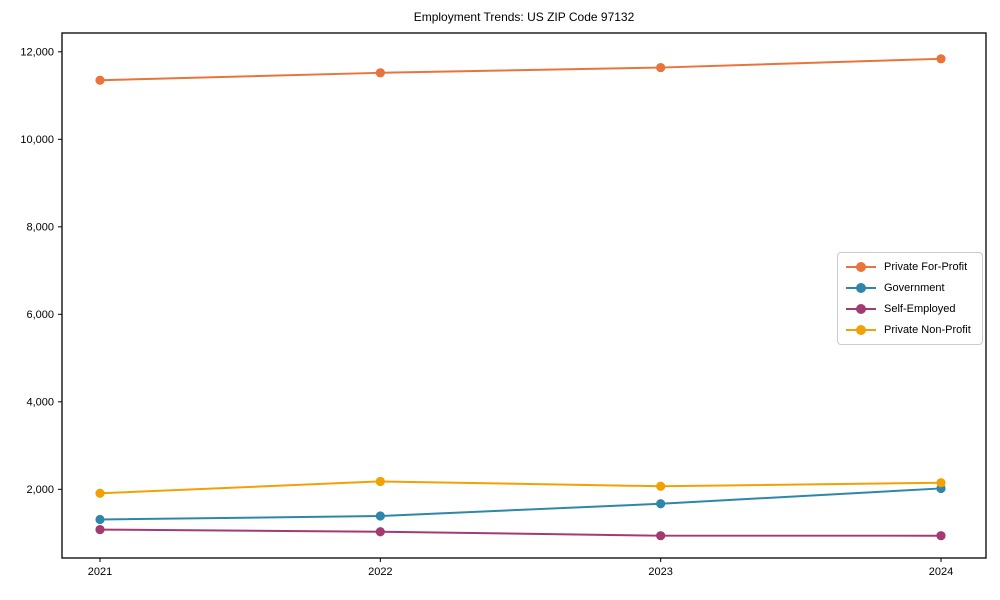 This screenshot has height=600, width=1000. Describe the element at coordinates (37, 140) in the screenshot. I see `y-tick-label: 10,000` at that location.